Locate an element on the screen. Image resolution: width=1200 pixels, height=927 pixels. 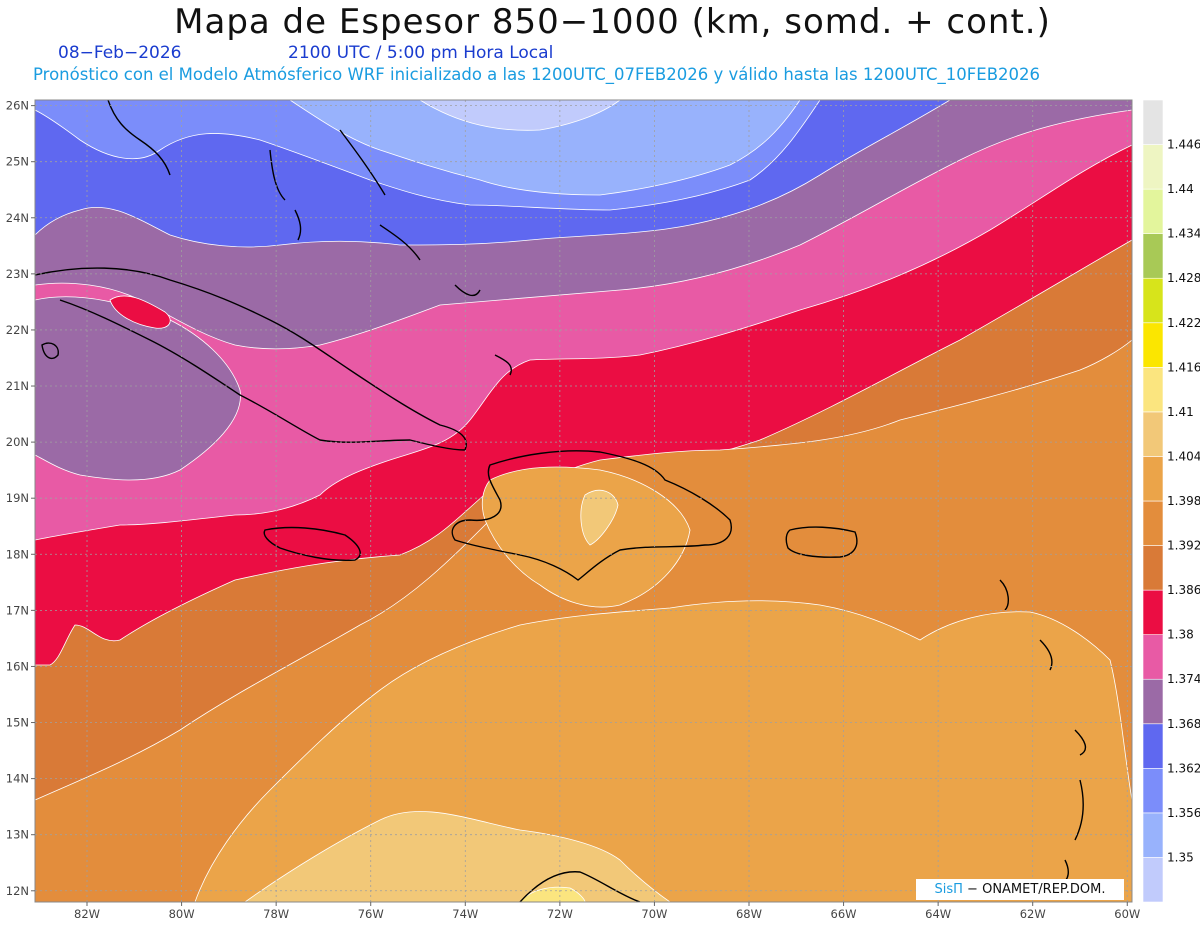
lat-tick-label: 20N is located at coordinates (17, 442).